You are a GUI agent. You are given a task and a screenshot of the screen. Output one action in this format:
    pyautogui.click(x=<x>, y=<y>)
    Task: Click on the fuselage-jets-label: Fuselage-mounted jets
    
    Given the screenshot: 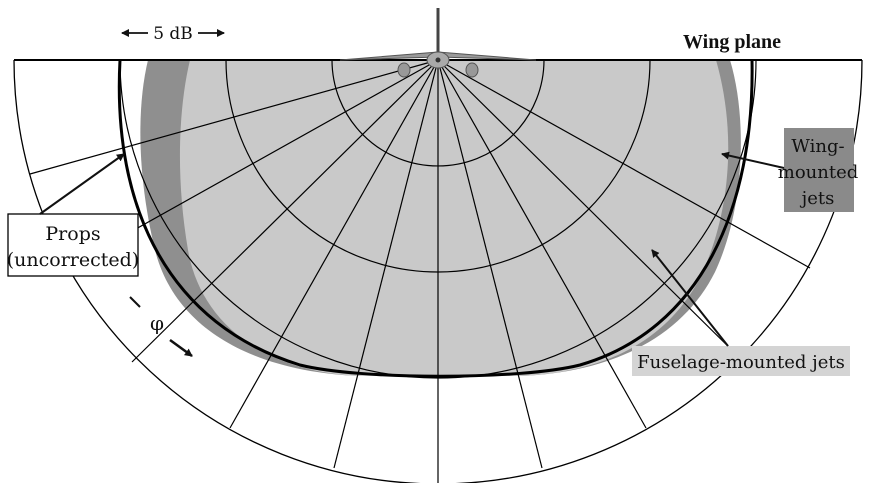 What is the action you would take?
    pyautogui.click(x=741, y=362)
    